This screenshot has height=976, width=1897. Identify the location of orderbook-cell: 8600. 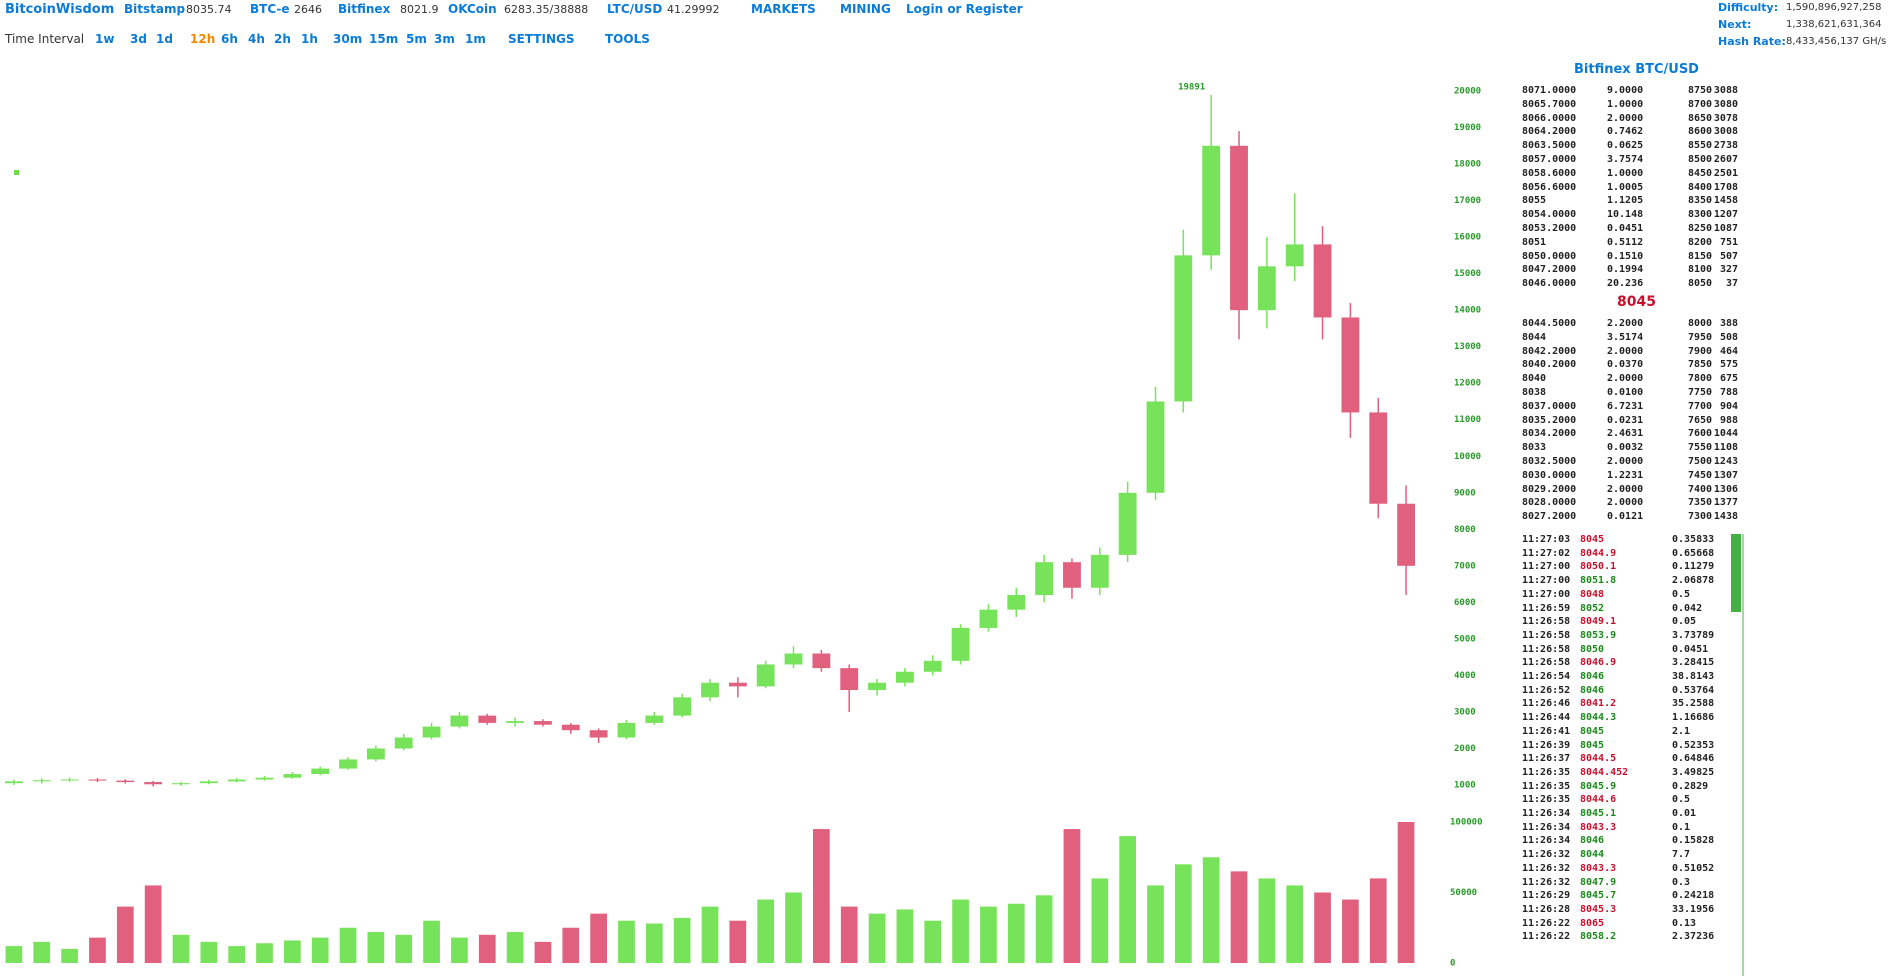
(1700, 132).